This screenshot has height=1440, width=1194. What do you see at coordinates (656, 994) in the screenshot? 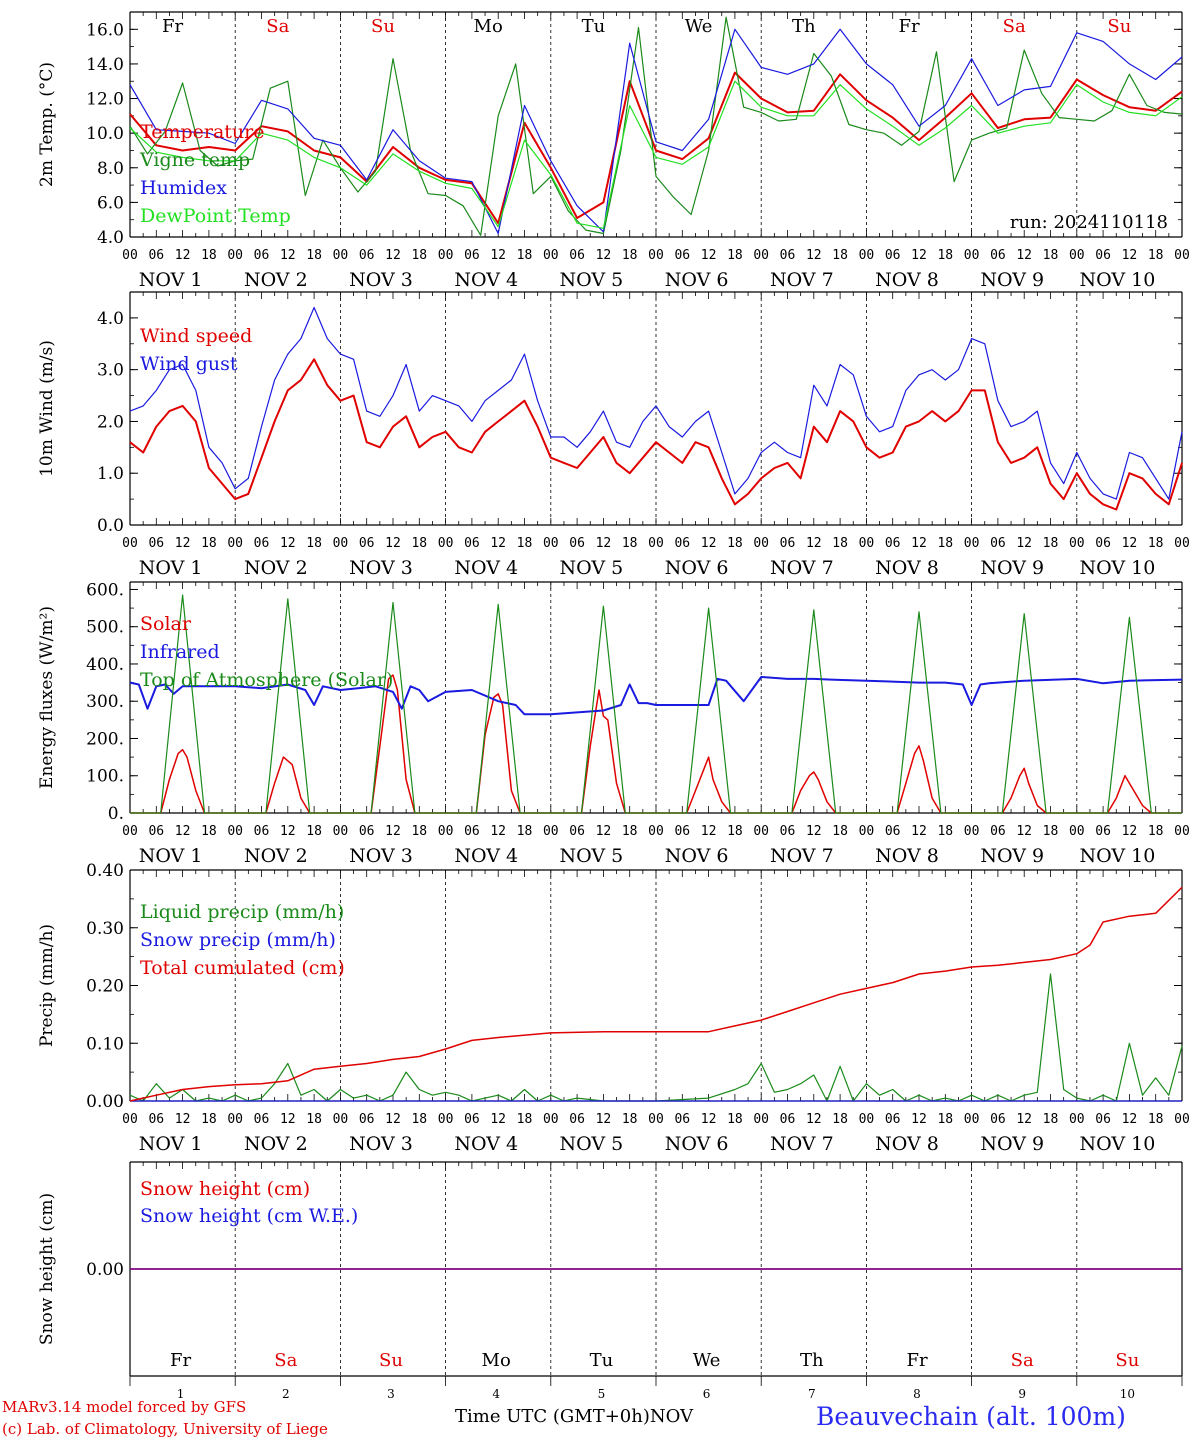
I see `series-line-total-cumulated-cm-` at bounding box center [656, 994].